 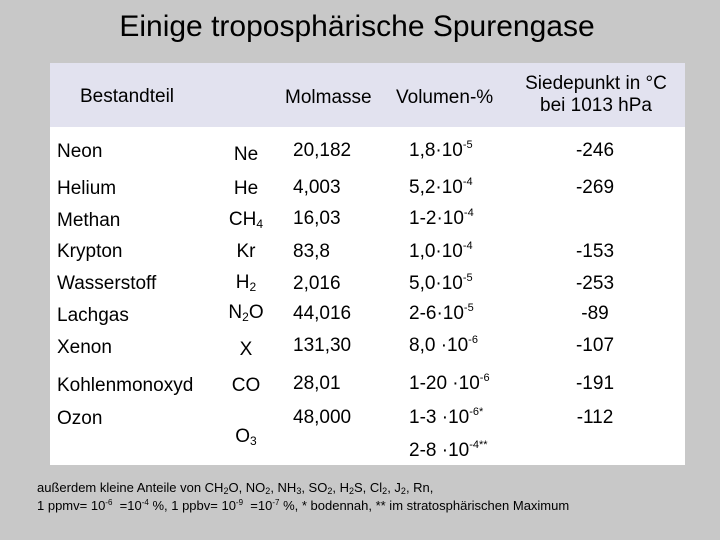 What do you see at coordinates (595, 313) in the screenshot?
I see `siedepunkt-value: -89` at bounding box center [595, 313].